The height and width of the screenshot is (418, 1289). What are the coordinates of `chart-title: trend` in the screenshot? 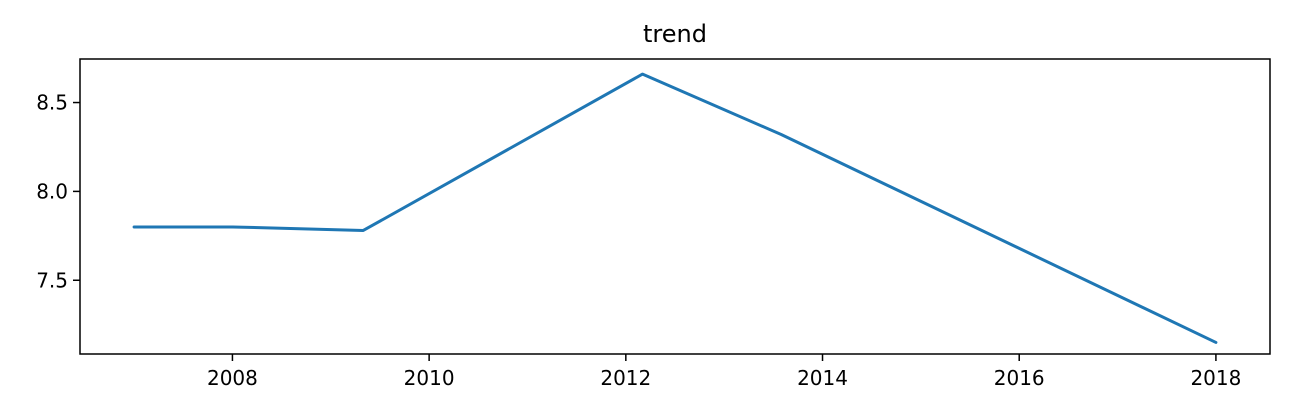 It's located at (675, 34).